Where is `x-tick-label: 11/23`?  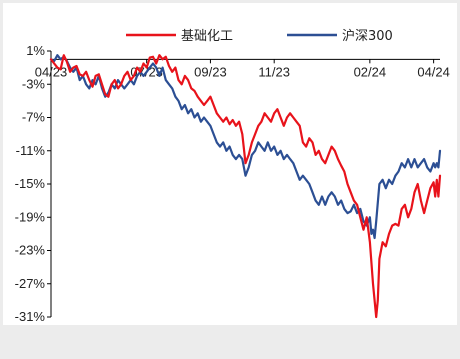 x-tick-label: 11/23 is located at coordinates (274, 71).